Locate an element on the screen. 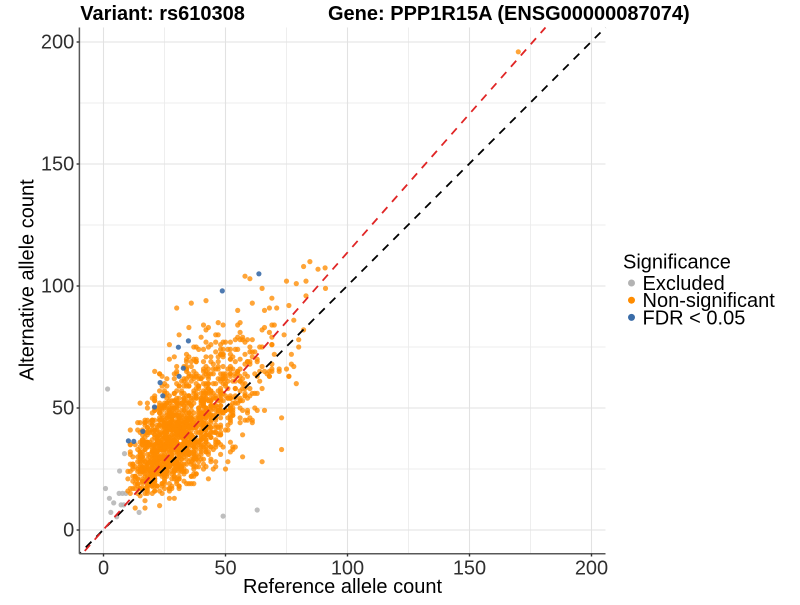 The width and height of the screenshot is (800, 605). svg-text: Alternative allele count is located at coordinates (28, 280).